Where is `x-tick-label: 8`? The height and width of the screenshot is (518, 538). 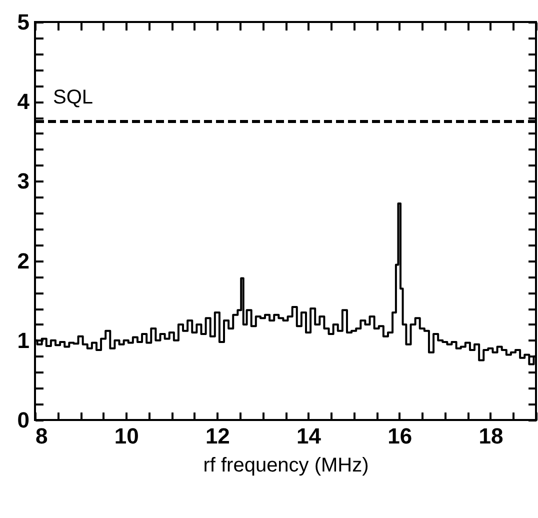
x-tick-label: 8 is located at coordinates (42, 436).